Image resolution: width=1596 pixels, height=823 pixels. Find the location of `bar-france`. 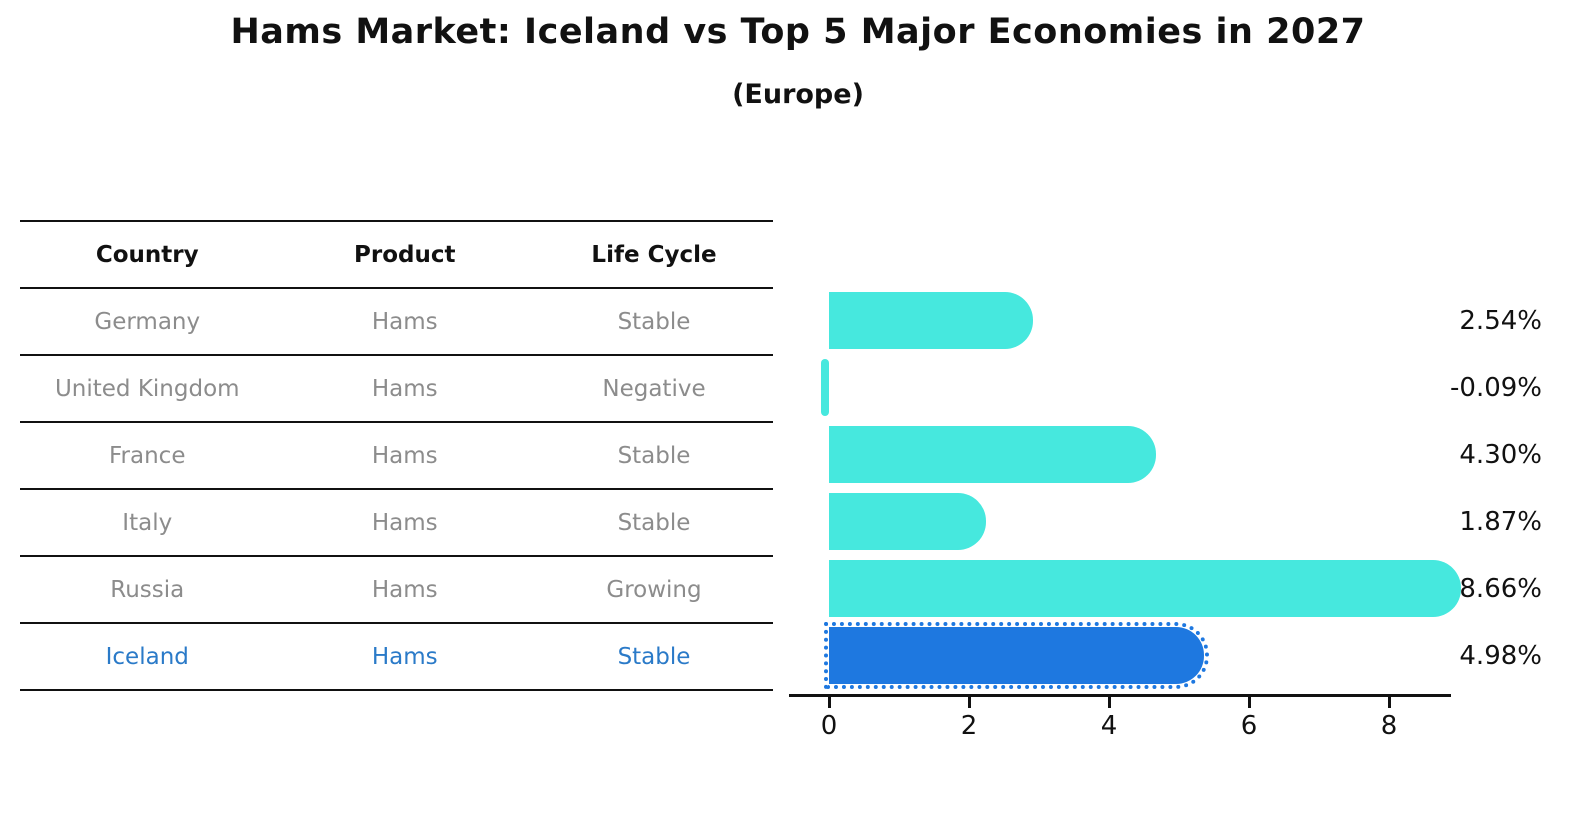

bar-france is located at coordinates (992, 454).